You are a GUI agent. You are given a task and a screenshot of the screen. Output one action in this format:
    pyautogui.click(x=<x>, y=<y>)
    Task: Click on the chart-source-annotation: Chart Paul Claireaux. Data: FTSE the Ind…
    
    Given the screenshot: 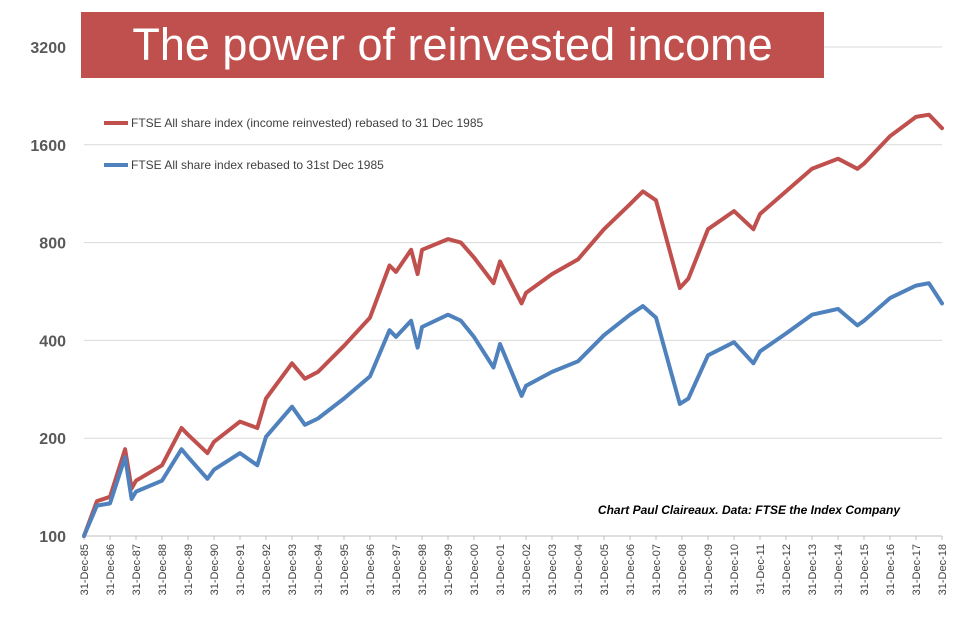 What is the action you would take?
    pyautogui.click(x=748, y=510)
    